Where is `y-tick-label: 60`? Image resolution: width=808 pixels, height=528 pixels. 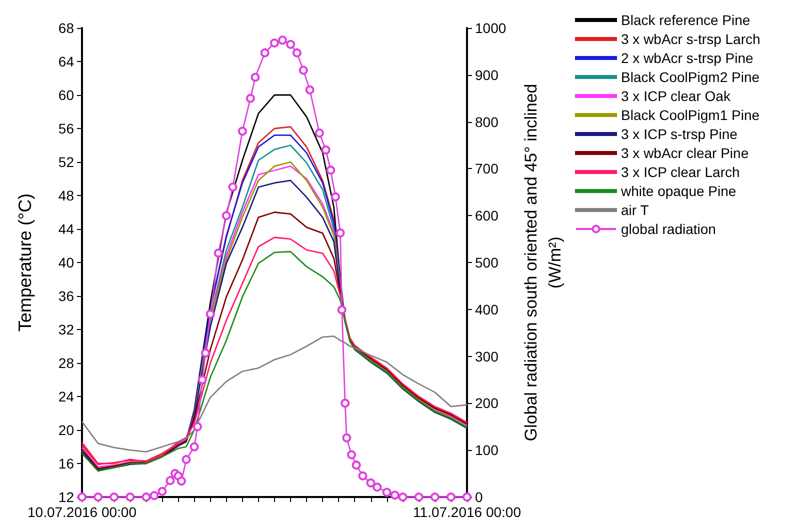
y-tick-label: 60 is located at coordinates (66, 95).